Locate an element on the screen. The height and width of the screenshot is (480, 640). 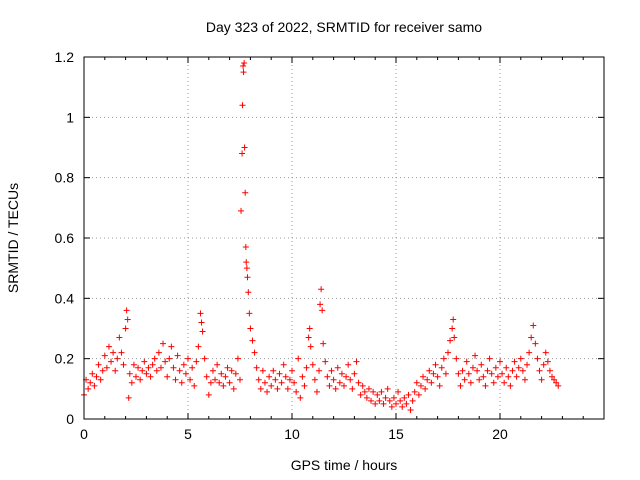
y-tick-label: 0.8 is located at coordinates (65, 178).